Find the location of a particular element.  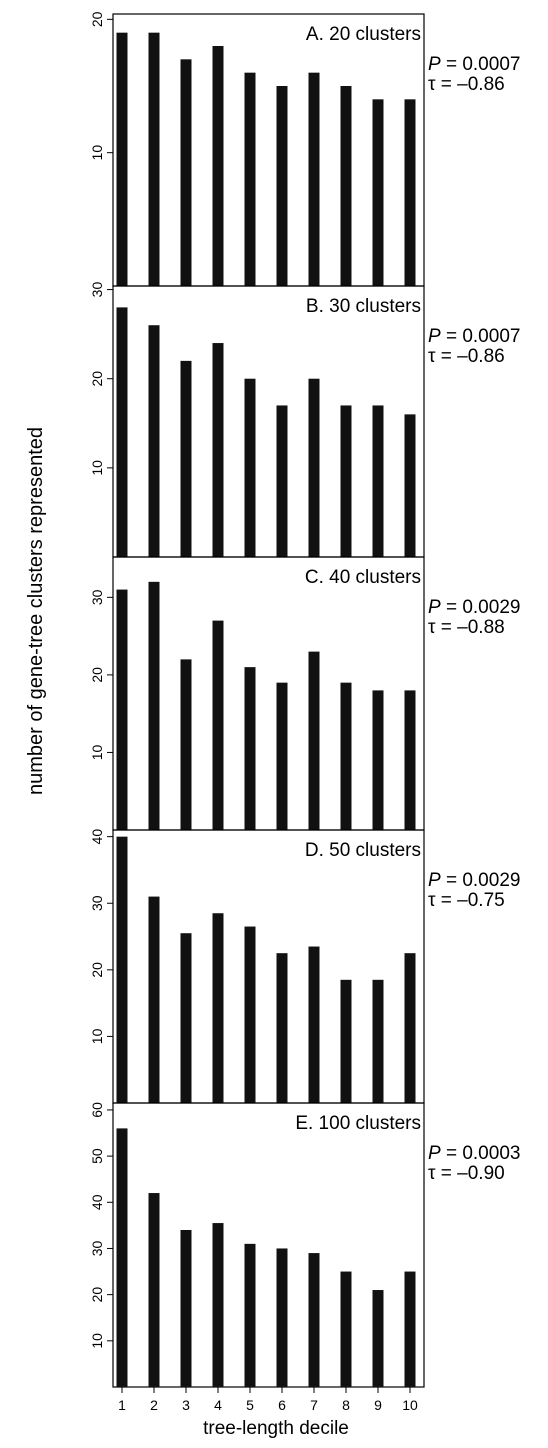

y-tick-label: 50 is located at coordinates (97, 1156).